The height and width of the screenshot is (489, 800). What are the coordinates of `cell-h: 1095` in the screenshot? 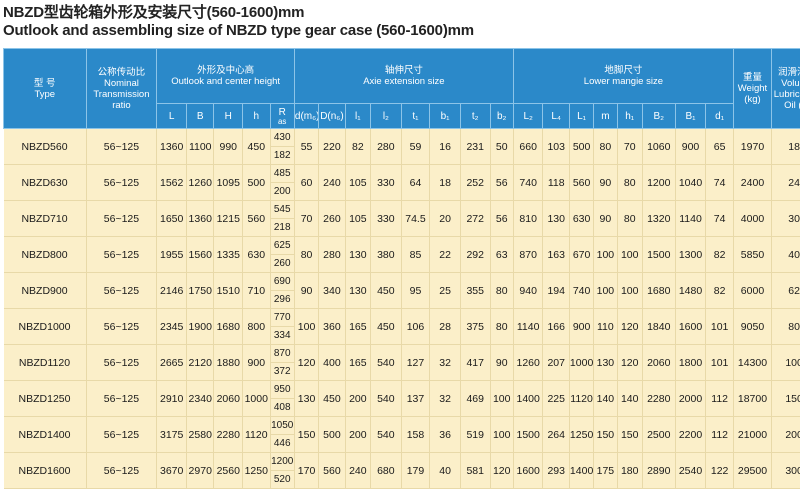 It's located at (228, 183).